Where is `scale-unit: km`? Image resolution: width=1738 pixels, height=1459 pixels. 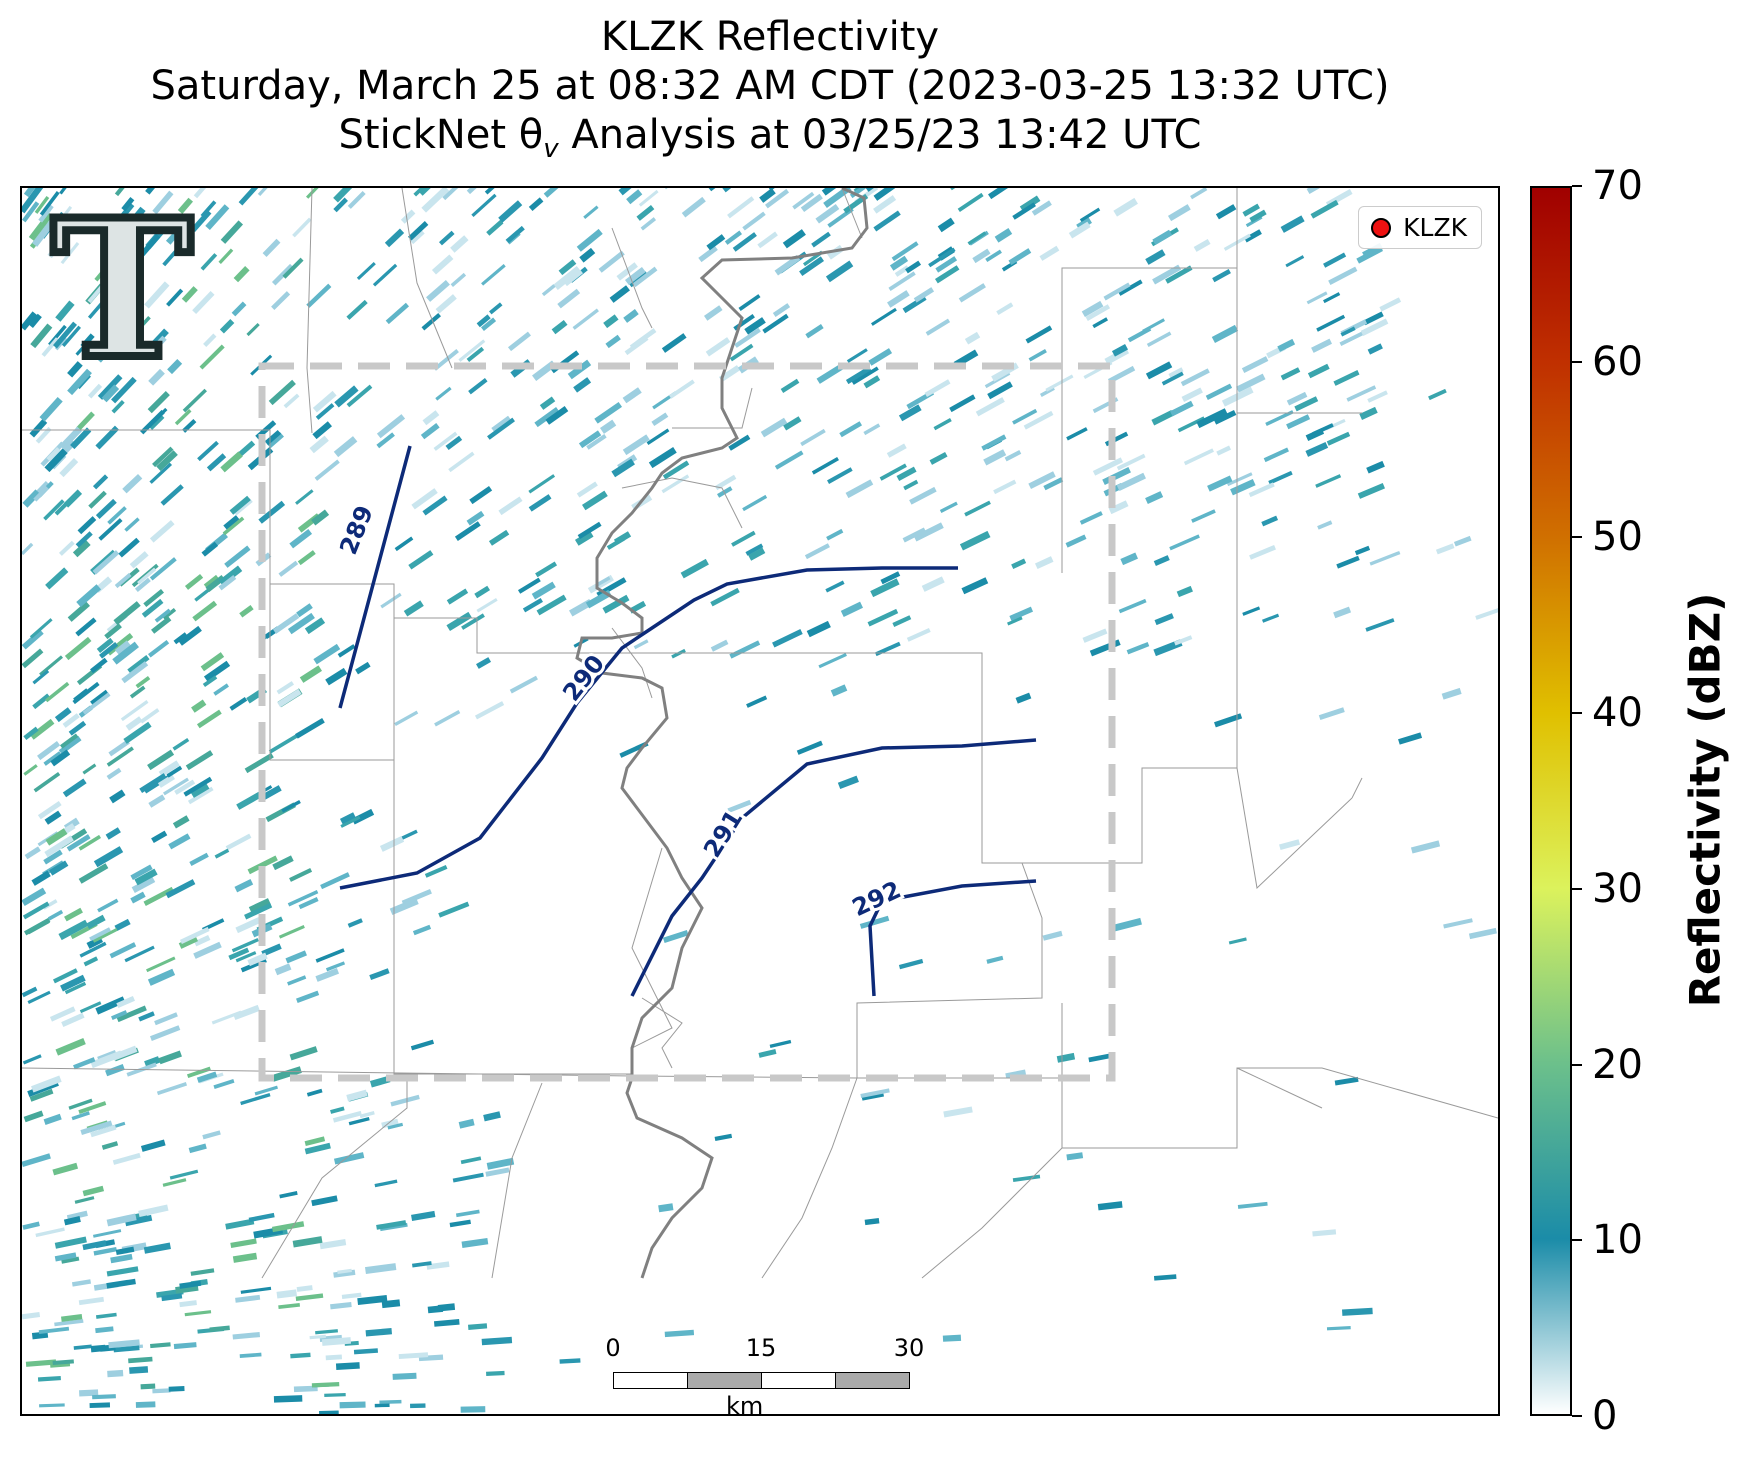 scale-unit: km is located at coordinates (745, 1406).